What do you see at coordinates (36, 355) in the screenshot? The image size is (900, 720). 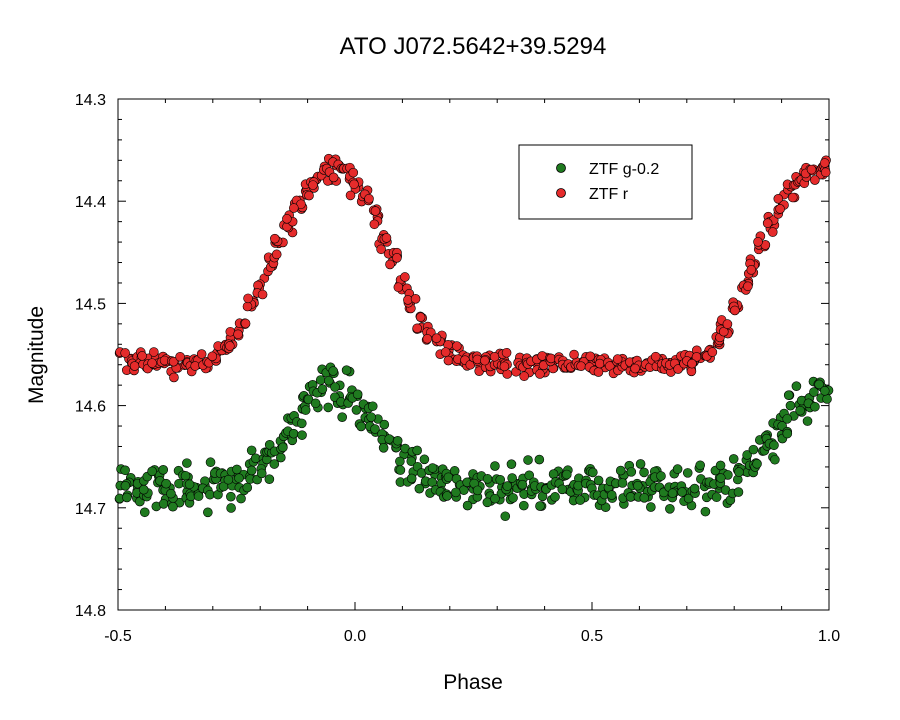 I see `y-axis-label: Magnitude` at bounding box center [36, 355].